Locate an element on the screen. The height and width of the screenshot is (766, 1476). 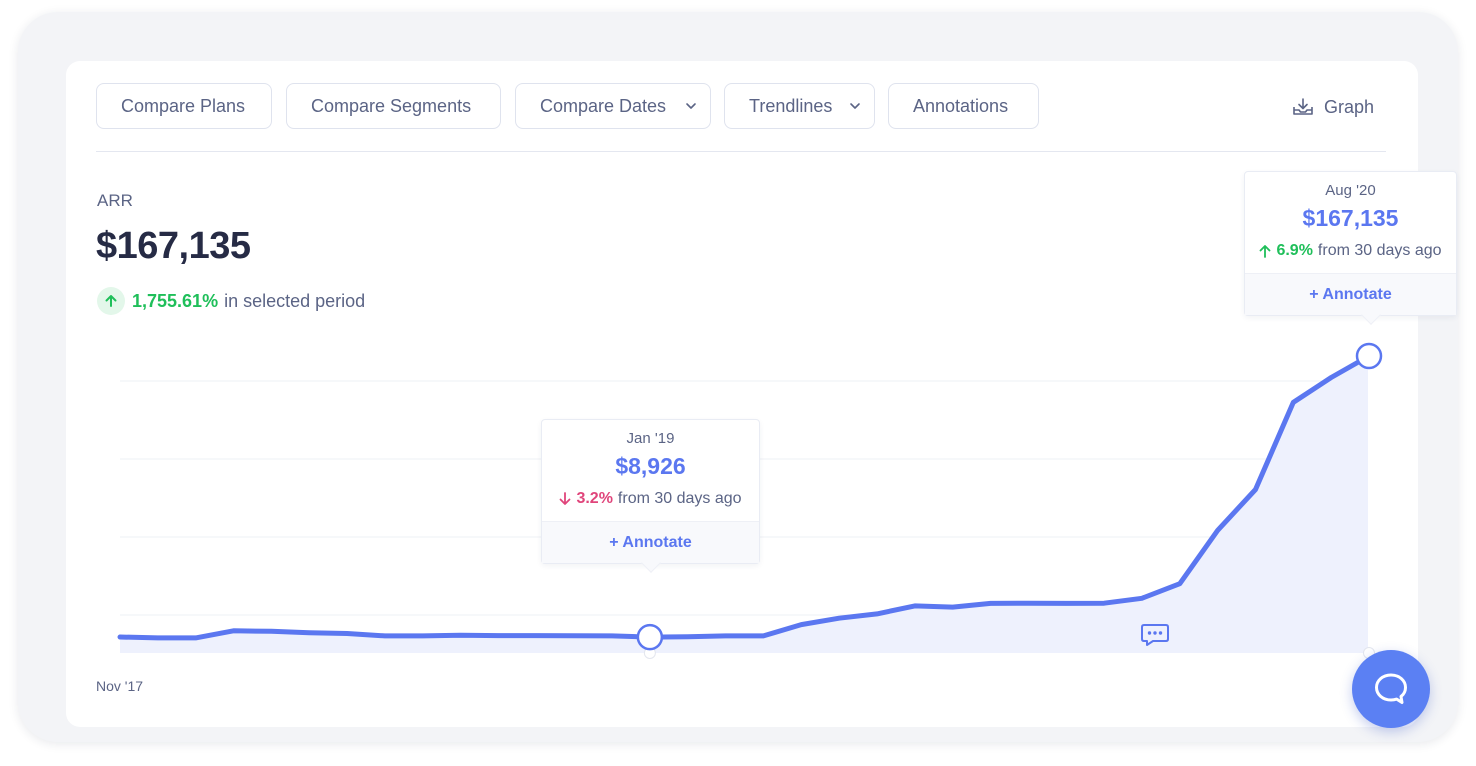
tooltip-change: 6.9% from 30 days ago is located at coordinates (1350, 251).